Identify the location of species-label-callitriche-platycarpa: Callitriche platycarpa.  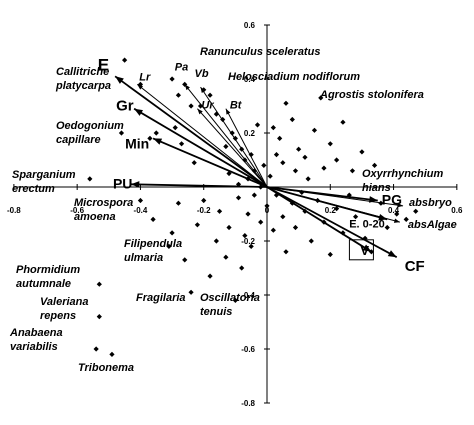
(83, 79).